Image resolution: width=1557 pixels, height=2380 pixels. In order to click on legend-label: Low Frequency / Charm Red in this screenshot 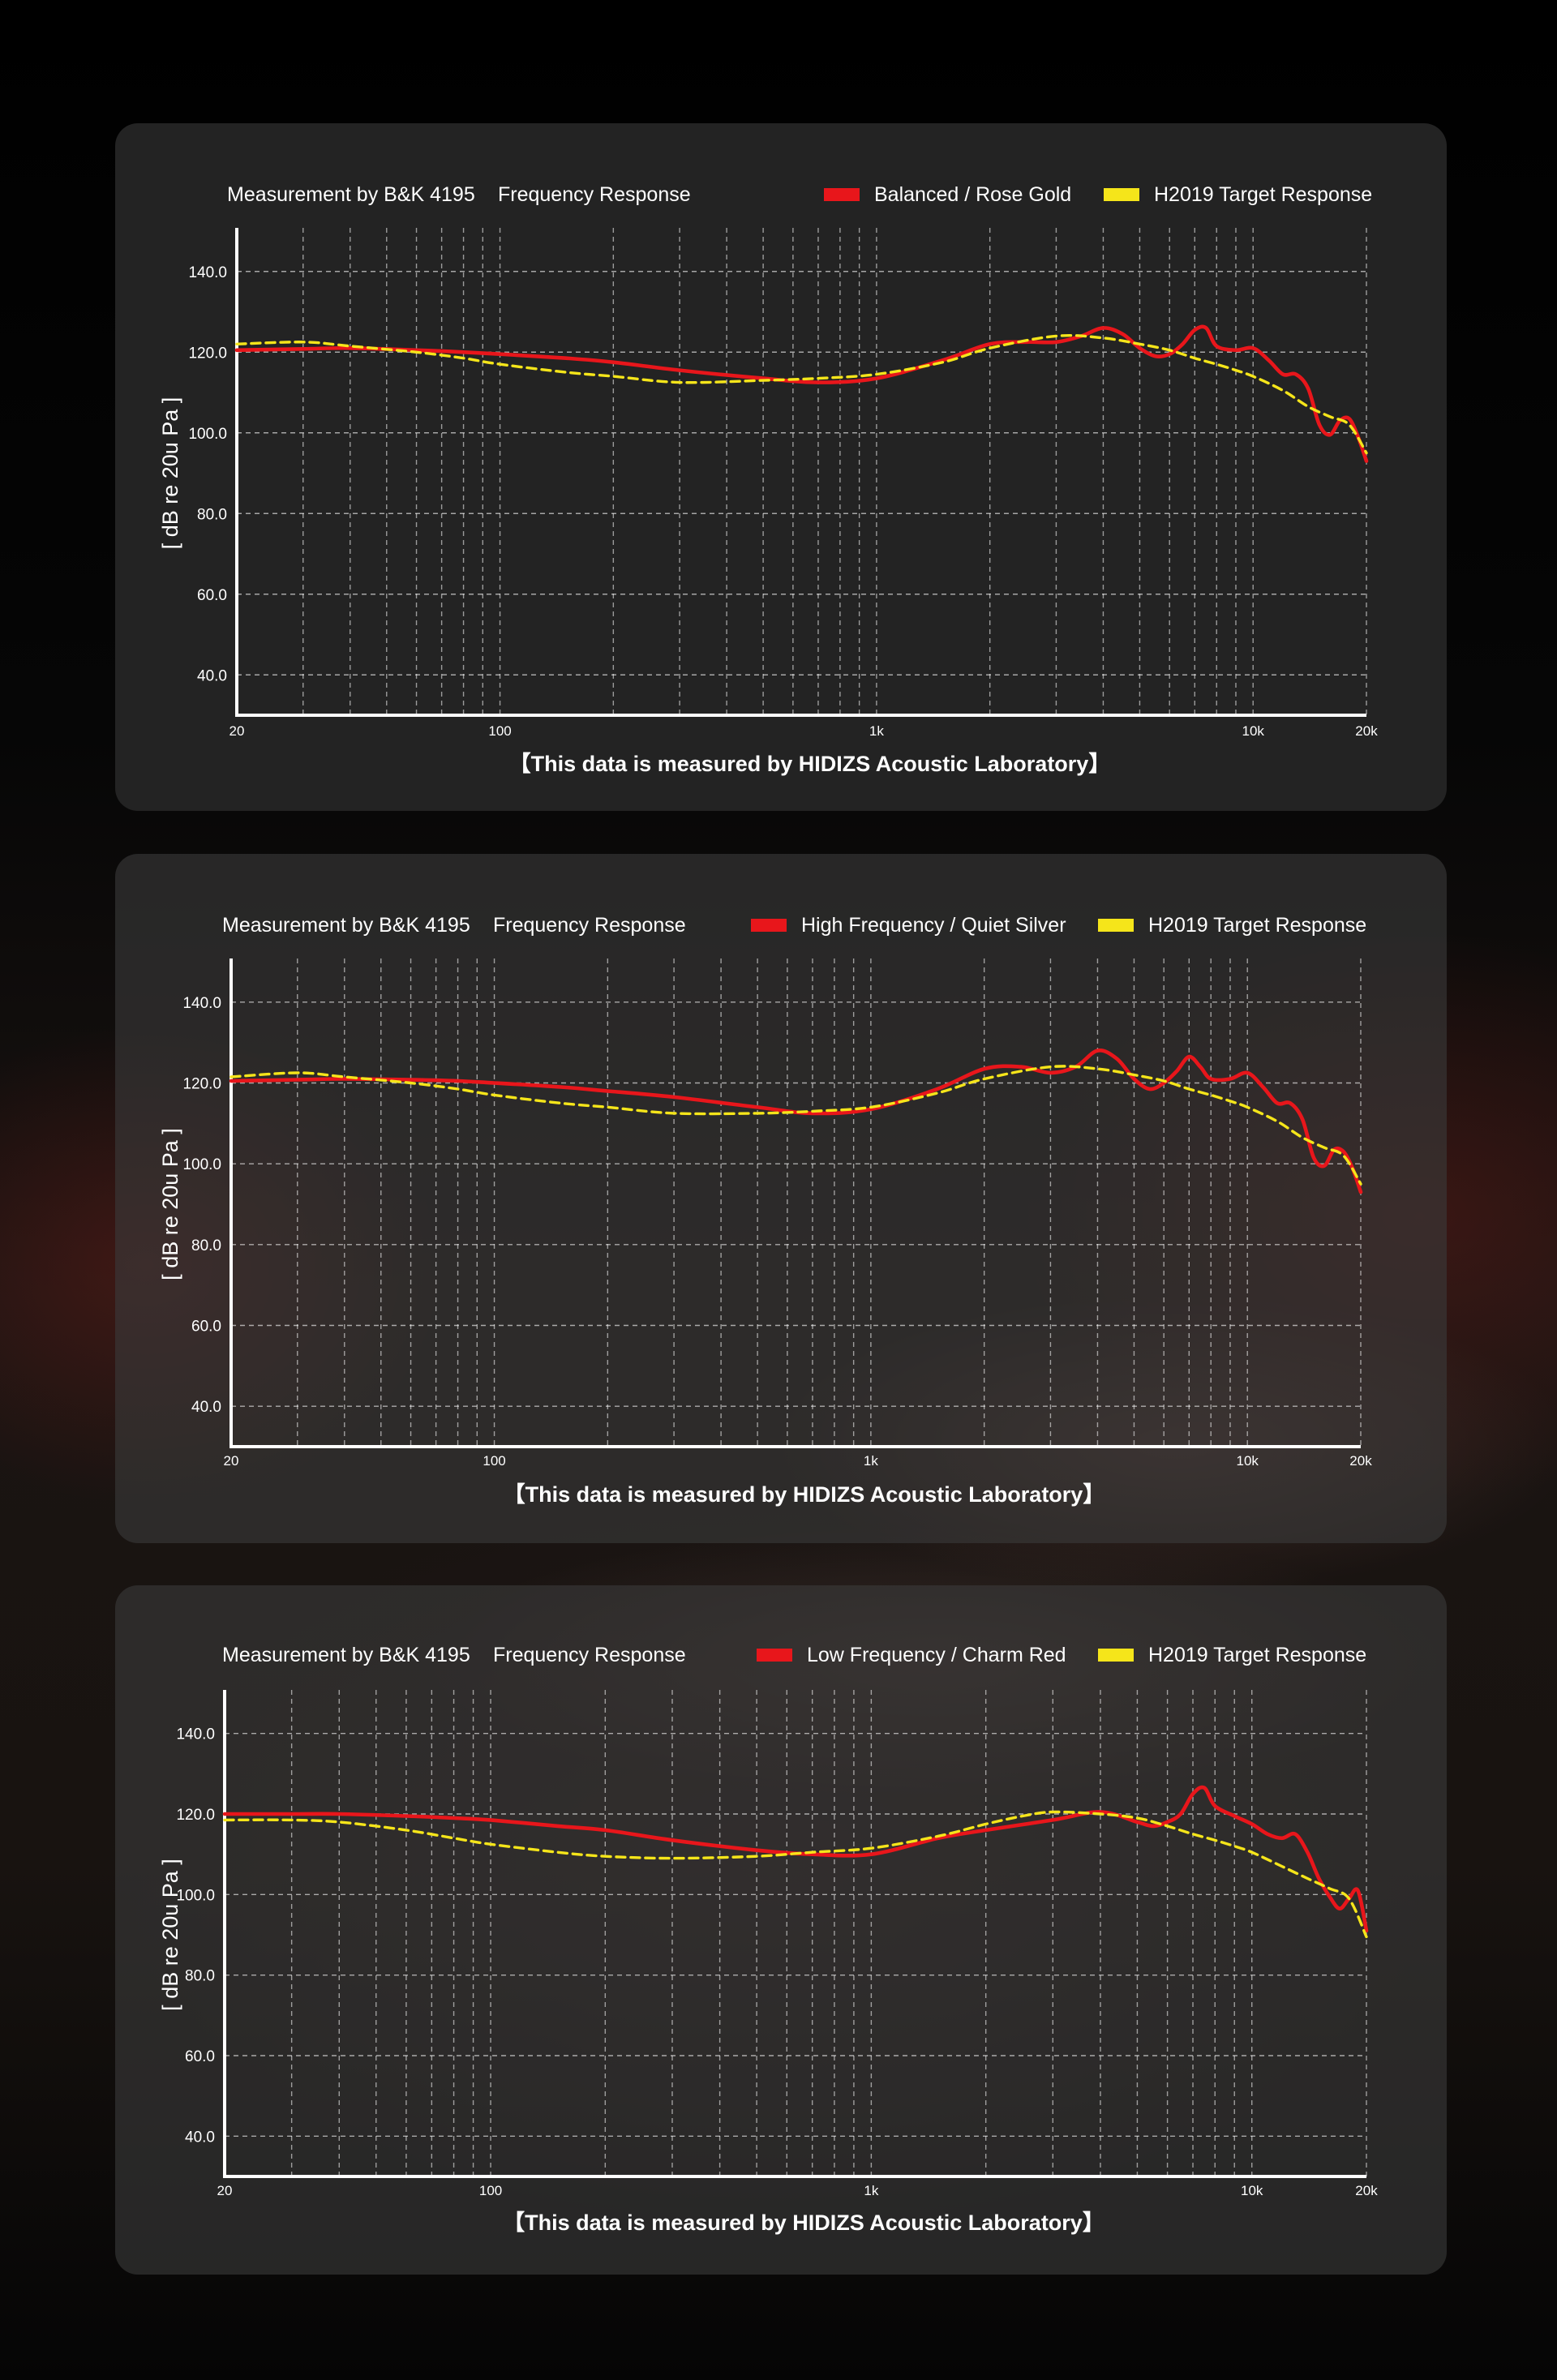, I will do `click(936, 1655)`.